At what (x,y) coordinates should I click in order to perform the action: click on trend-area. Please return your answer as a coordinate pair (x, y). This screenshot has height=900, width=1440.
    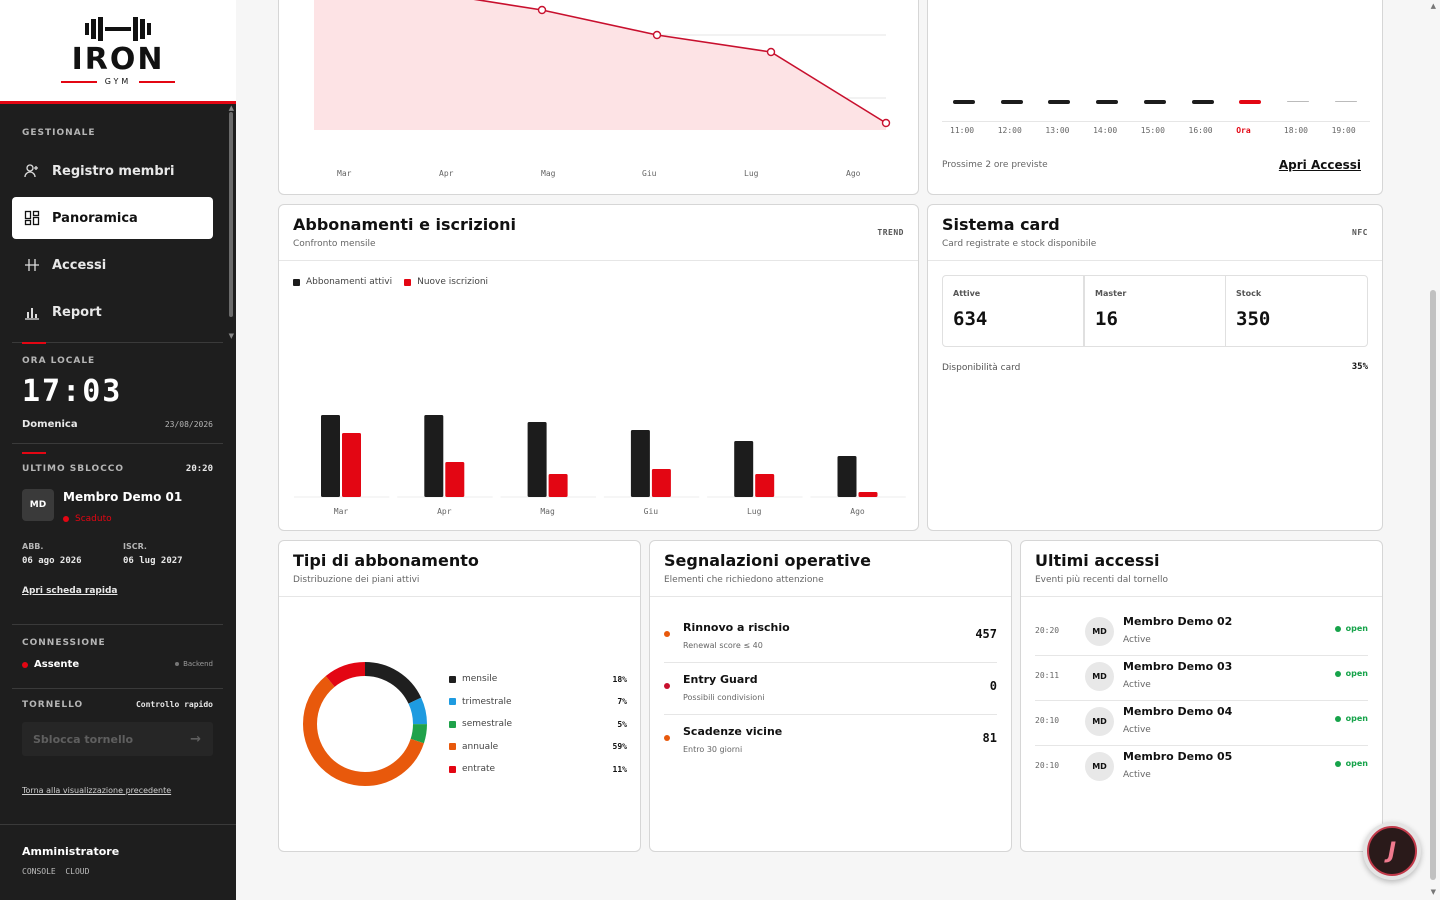
    Looking at the image, I should click on (600, 65).